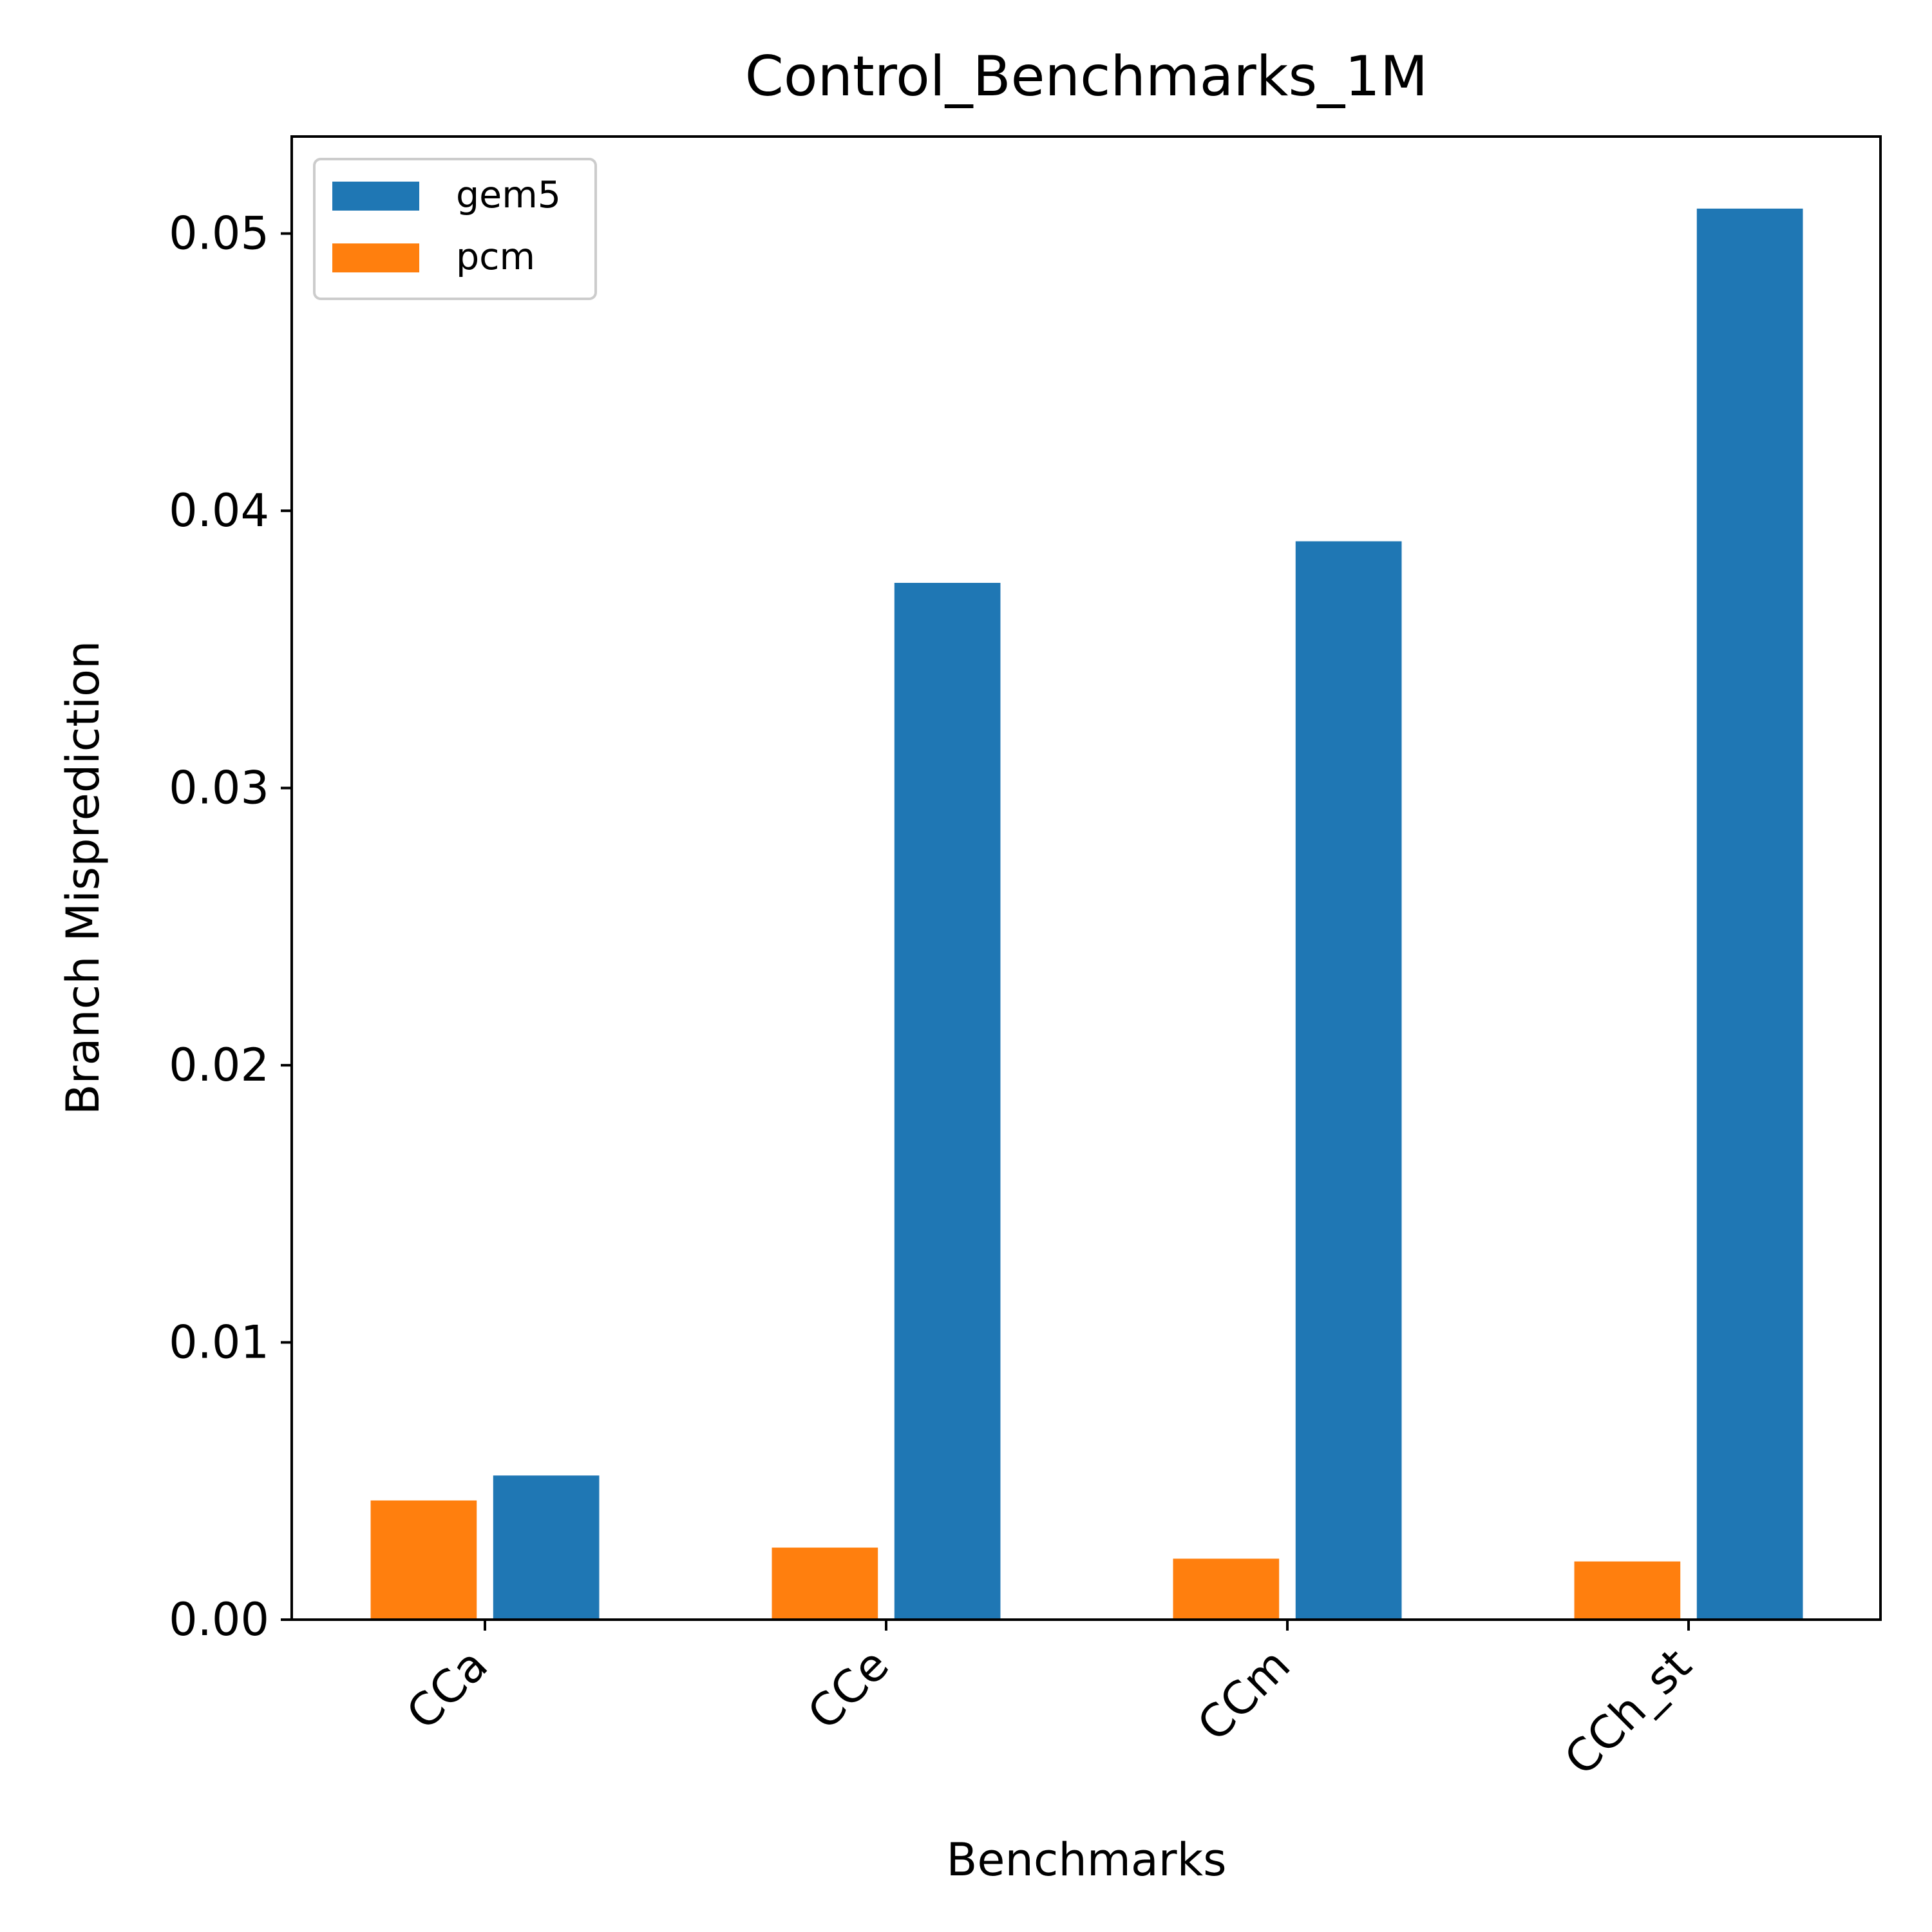 The height and width of the screenshot is (1932, 1932). What do you see at coordinates (83, 878) in the screenshot?
I see `y-axis-label: Branch Misprediction` at bounding box center [83, 878].